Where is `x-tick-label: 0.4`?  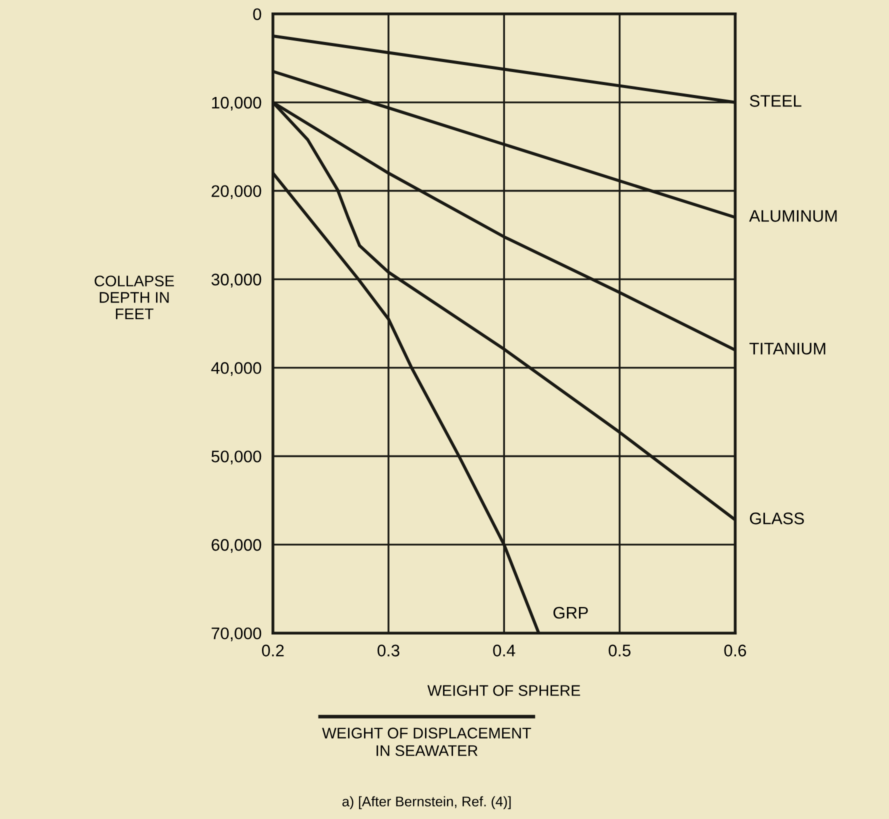 x-tick-label: 0.4 is located at coordinates (504, 650).